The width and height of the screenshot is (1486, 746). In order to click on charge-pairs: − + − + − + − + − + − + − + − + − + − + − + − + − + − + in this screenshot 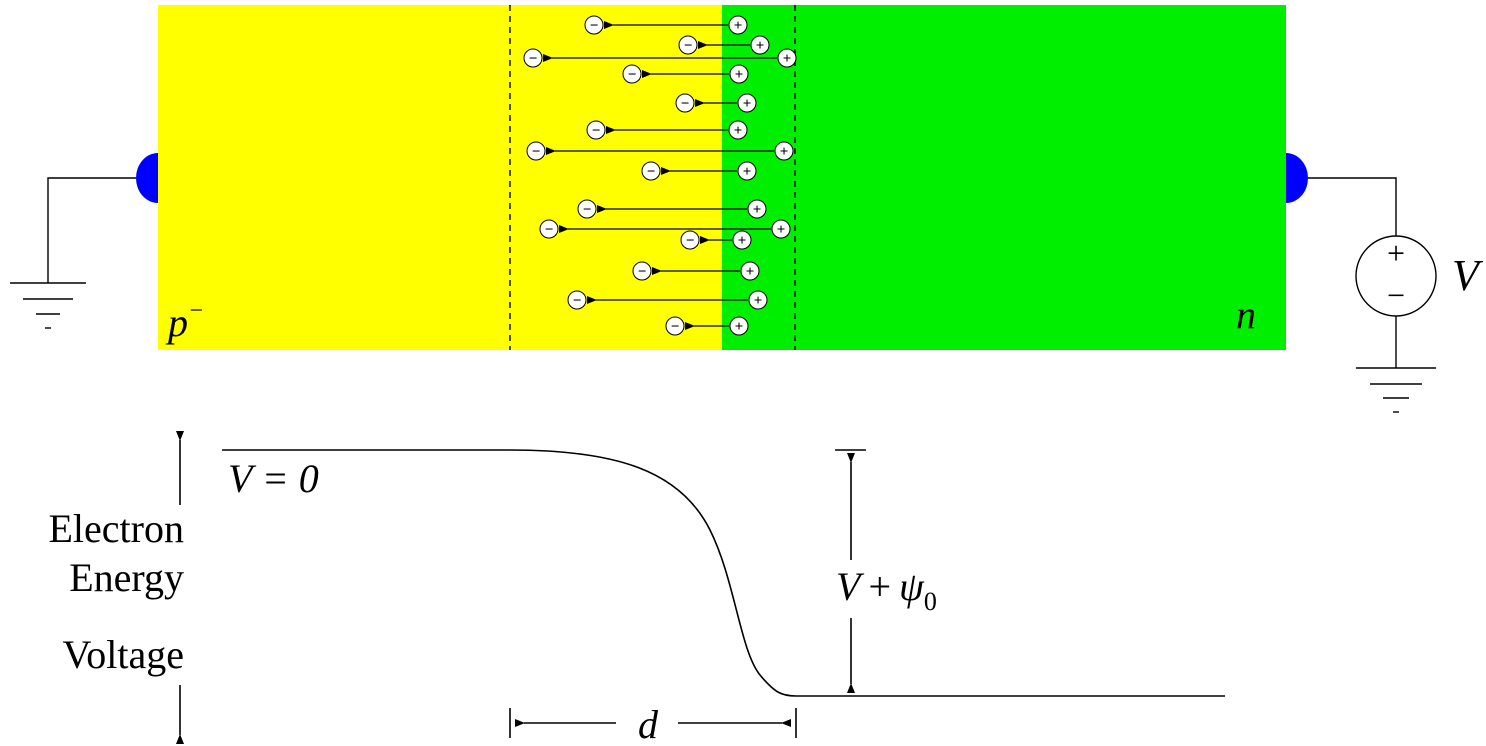, I will do `click(660, 175)`.